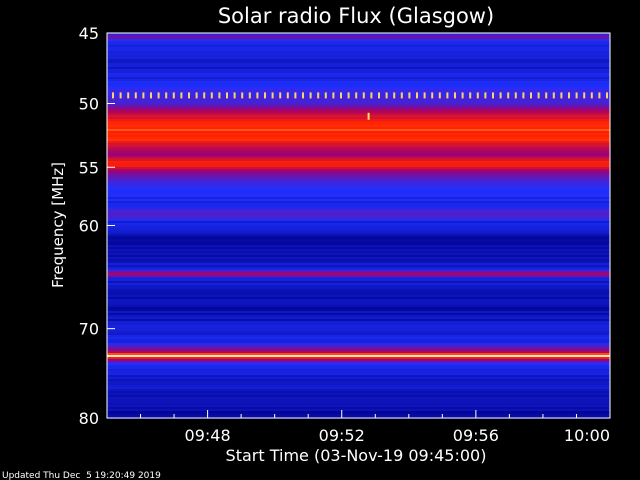 The width and height of the screenshot is (640, 480). Describe the element at coordinates (342, 435) in the screenshot. I see `x-tick-label: 09:52` at that location.